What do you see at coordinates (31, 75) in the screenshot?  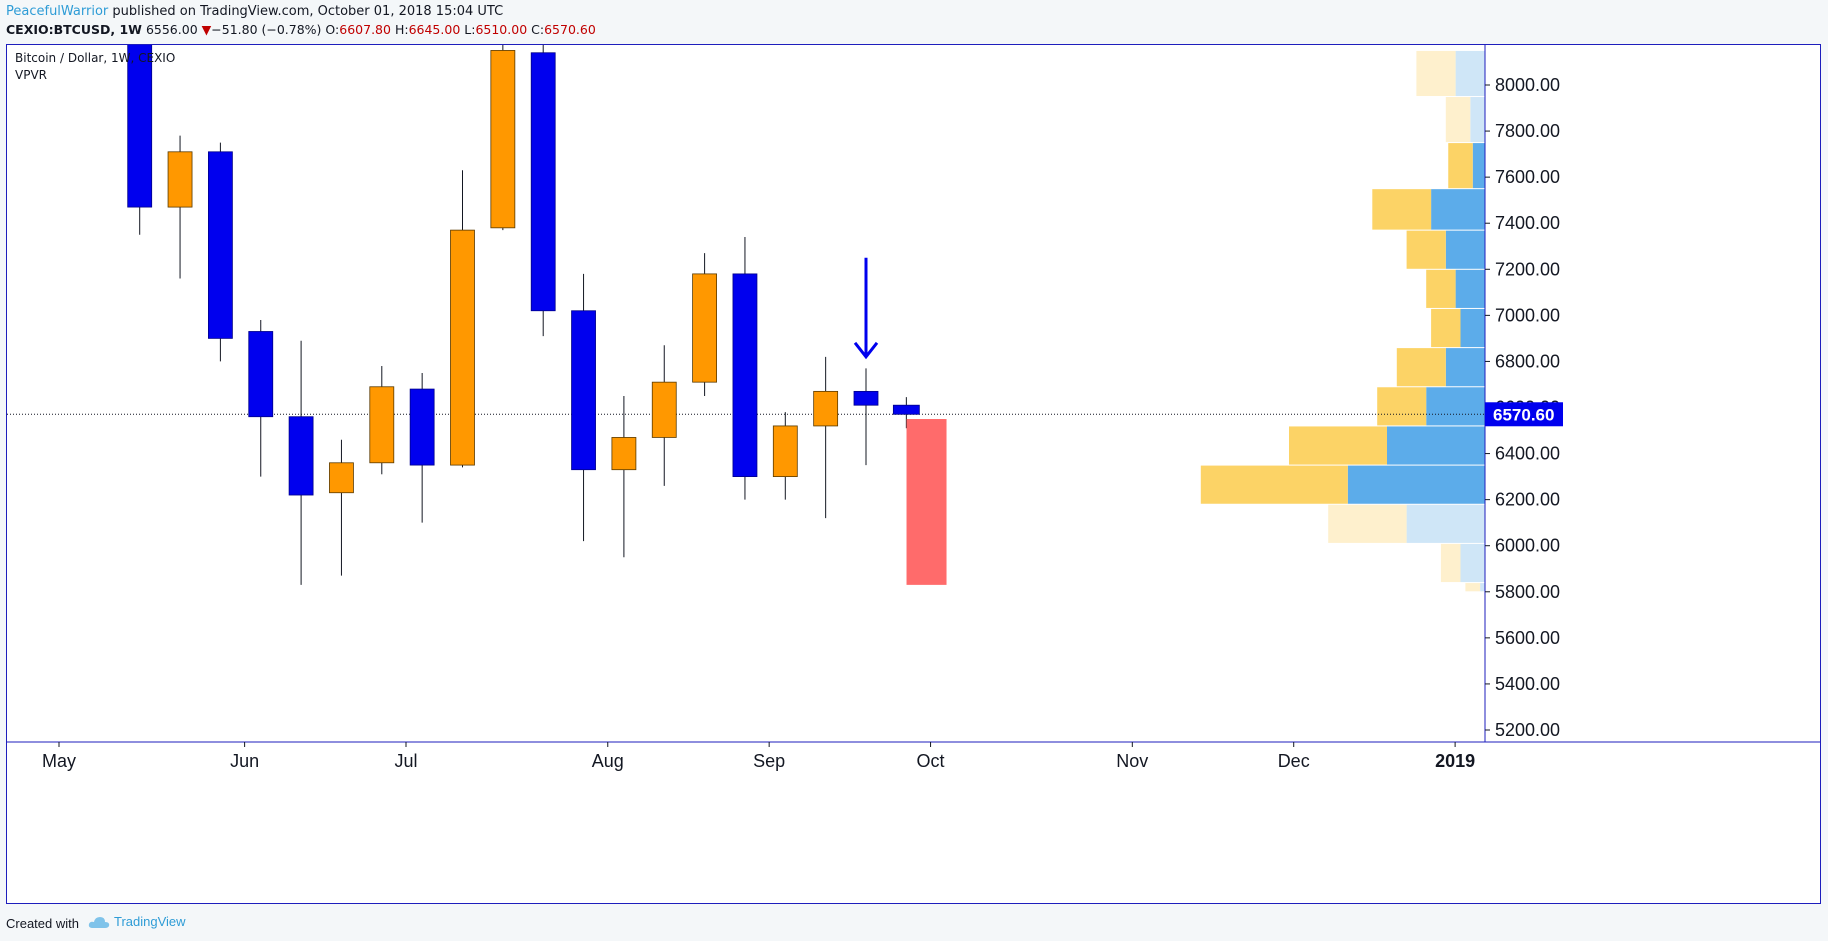 I see `legend-indicator: VPVR` at bounding box center [31, 75].